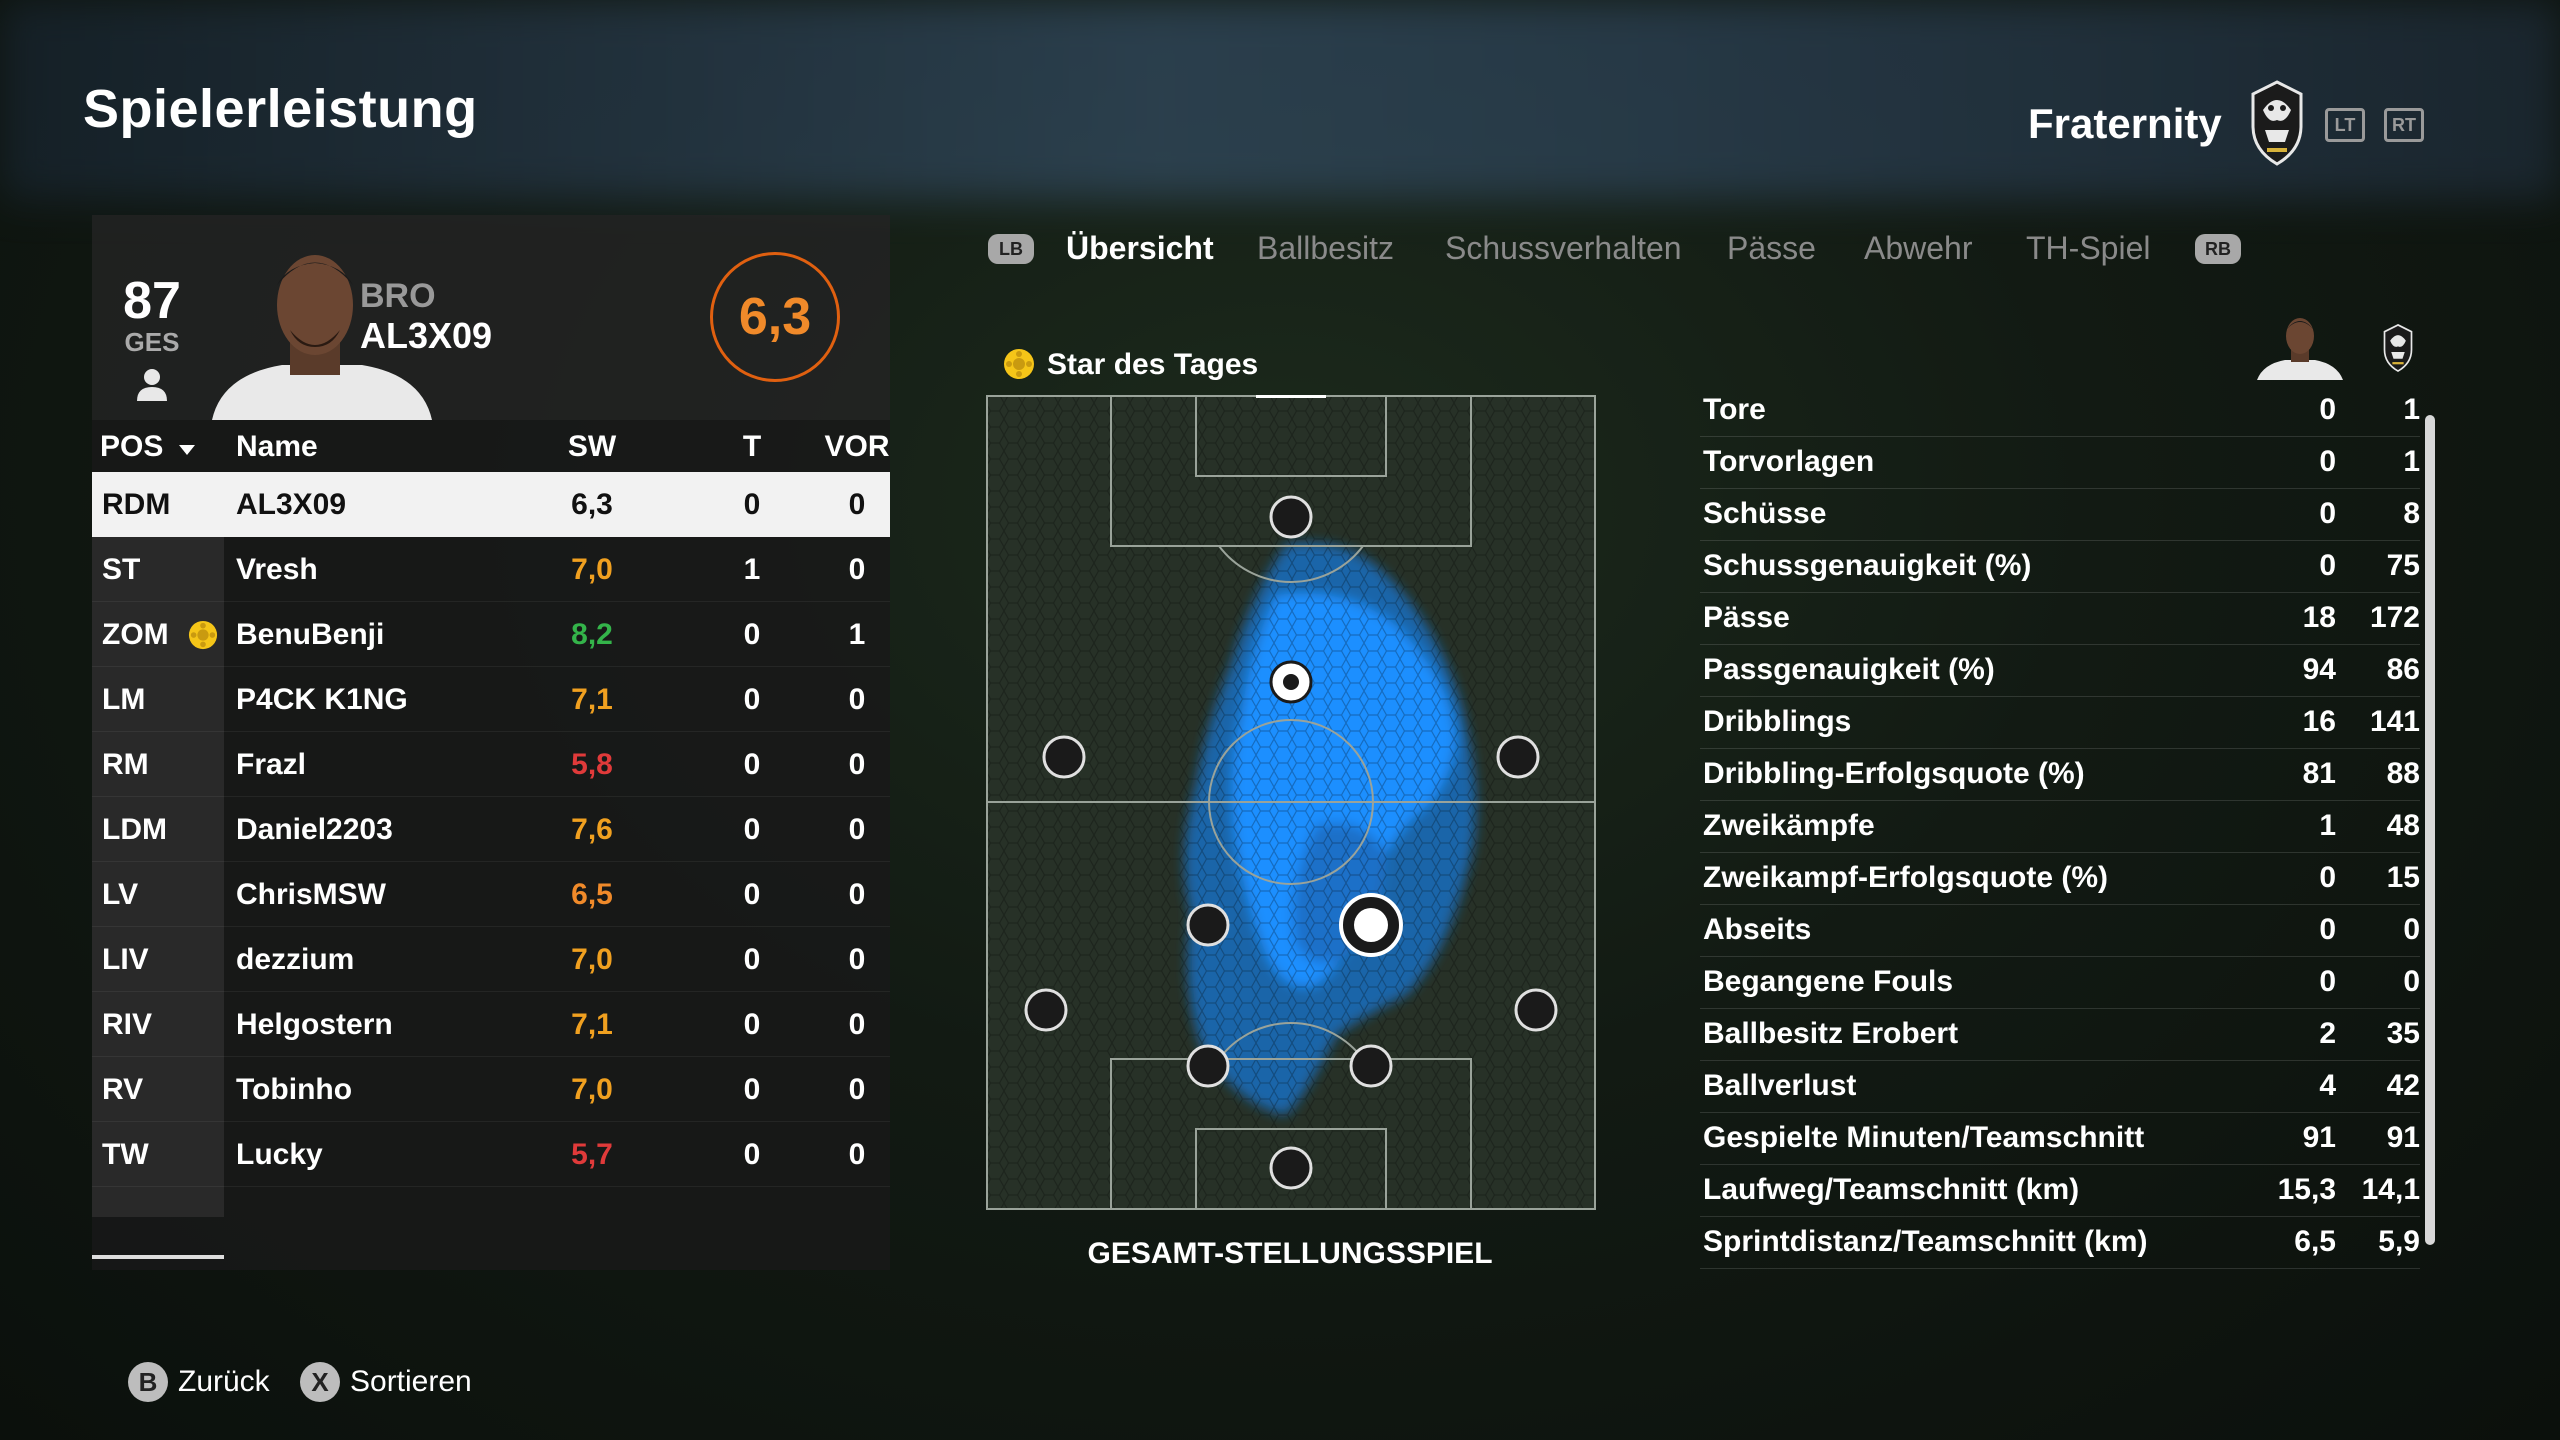  Describe the element at coordinates (2411, 461) in the screenshot. I see `stat-team-value: 1` at that location.